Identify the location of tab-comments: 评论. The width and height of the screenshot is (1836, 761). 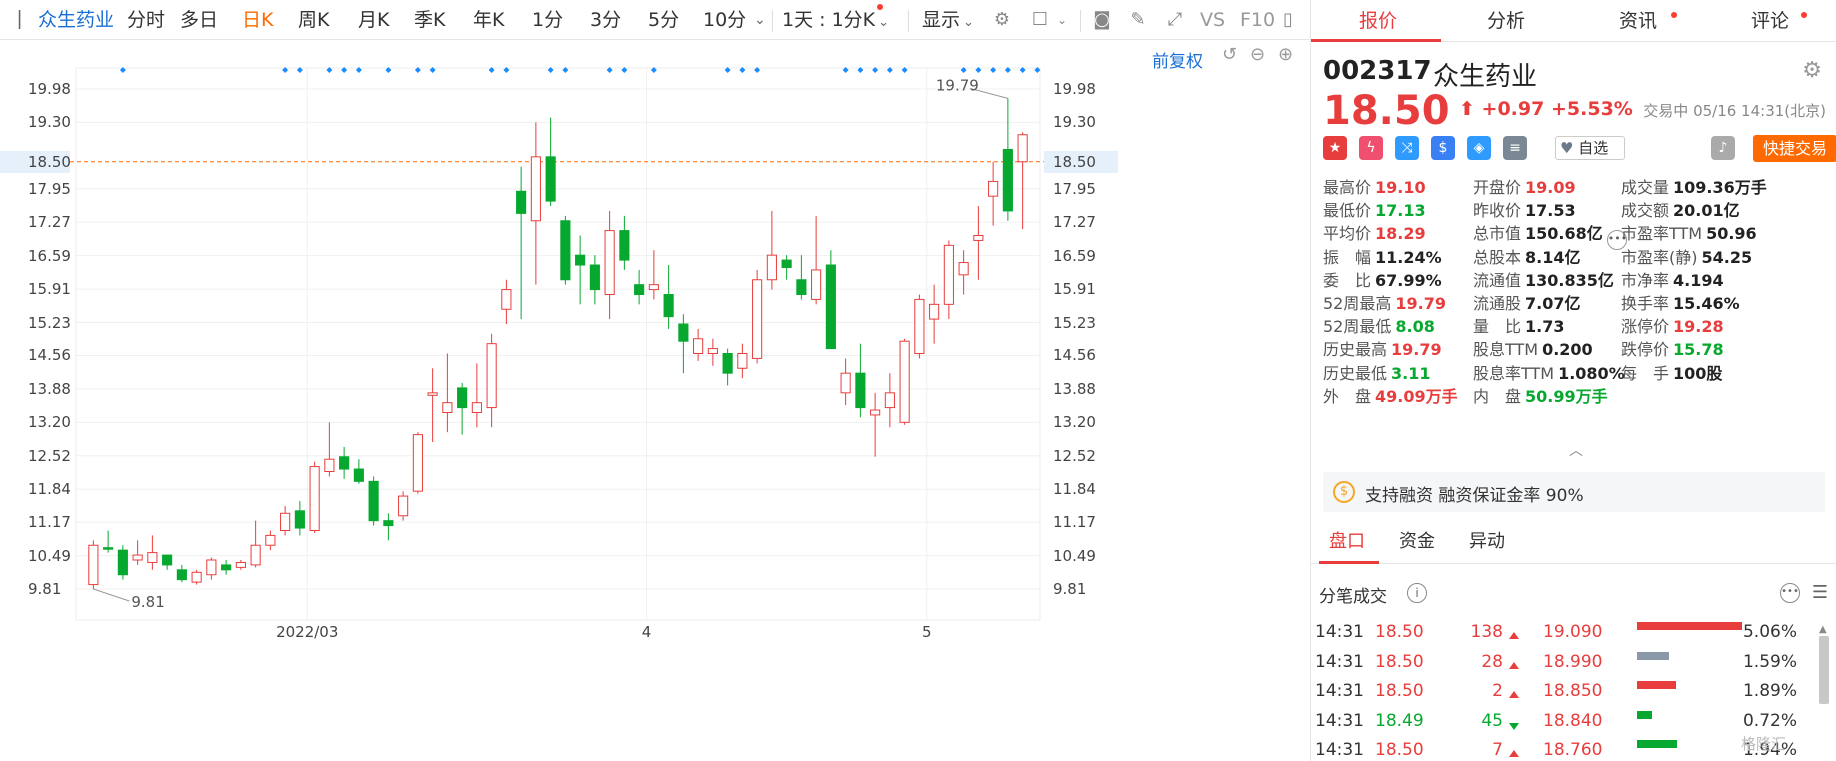
(1770, 21).